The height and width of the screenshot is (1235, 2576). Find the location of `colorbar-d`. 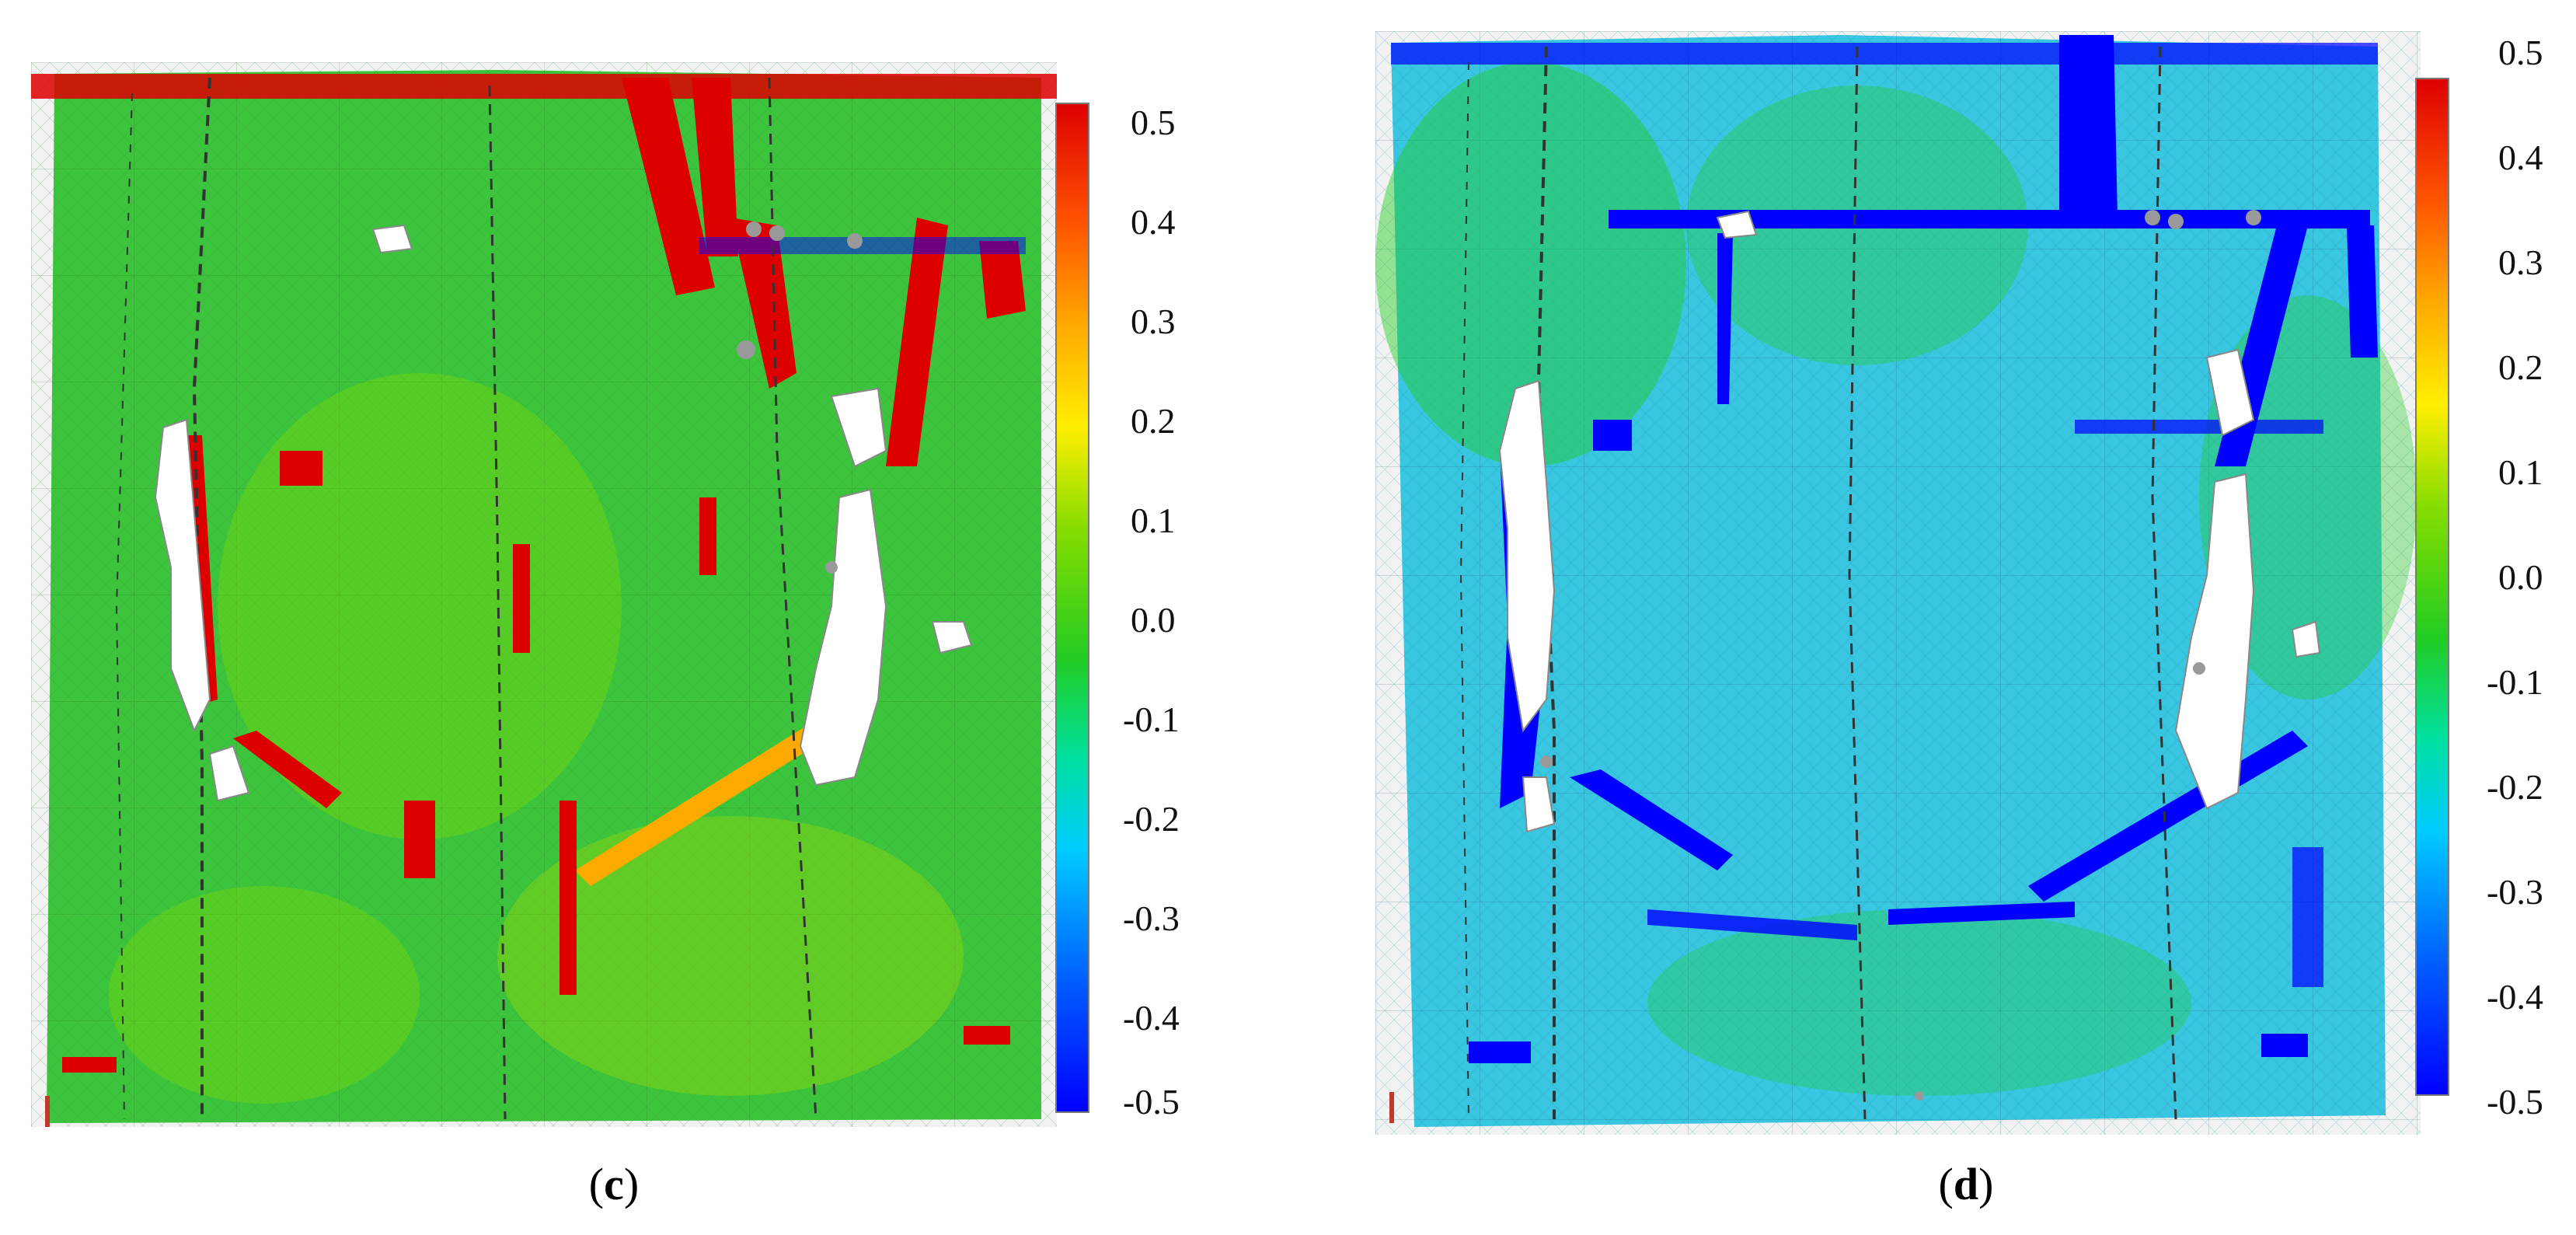

colorbar-d is located at coordinates (2432, 587).